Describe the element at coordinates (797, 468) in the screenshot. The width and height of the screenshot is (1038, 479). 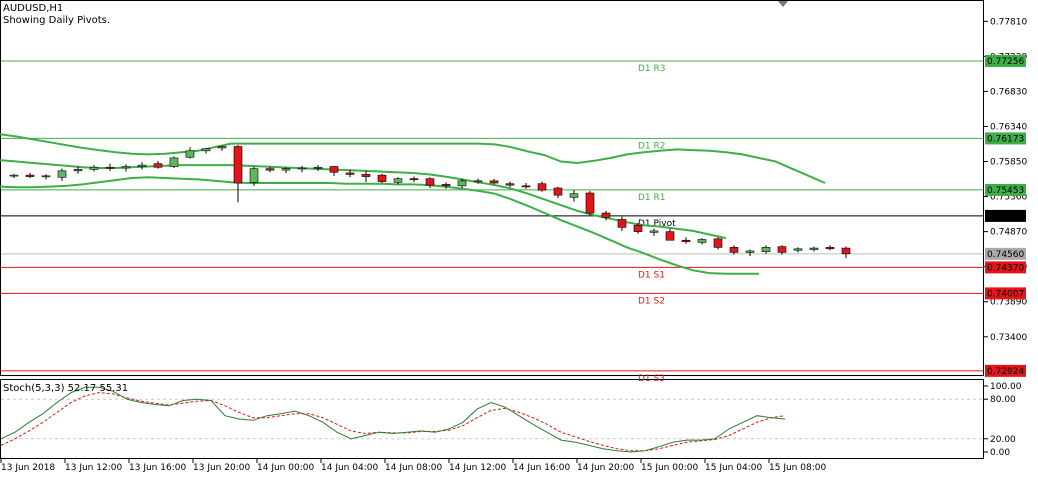
I see `time-tick-label: 15 Jun 08:00` at that location.